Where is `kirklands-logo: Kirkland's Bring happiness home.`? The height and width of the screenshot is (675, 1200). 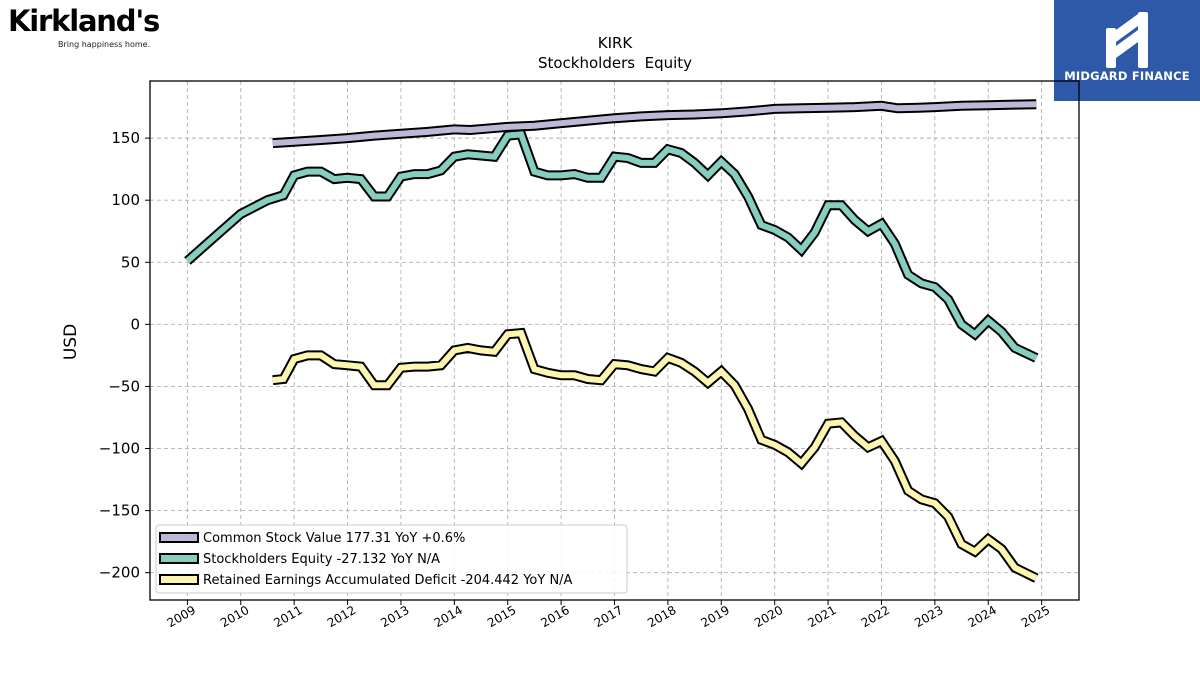 kirklands-logo: Kirkland's Bring happiness home. is located at coordinates (88, 28).